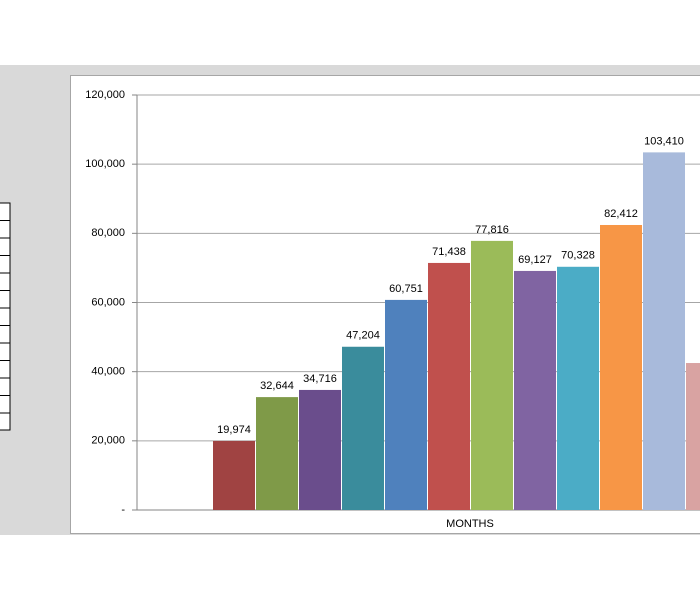  Describe the element at coordinates (664, 141) in the screenshot. I see `value-label: 103,410` at that location.